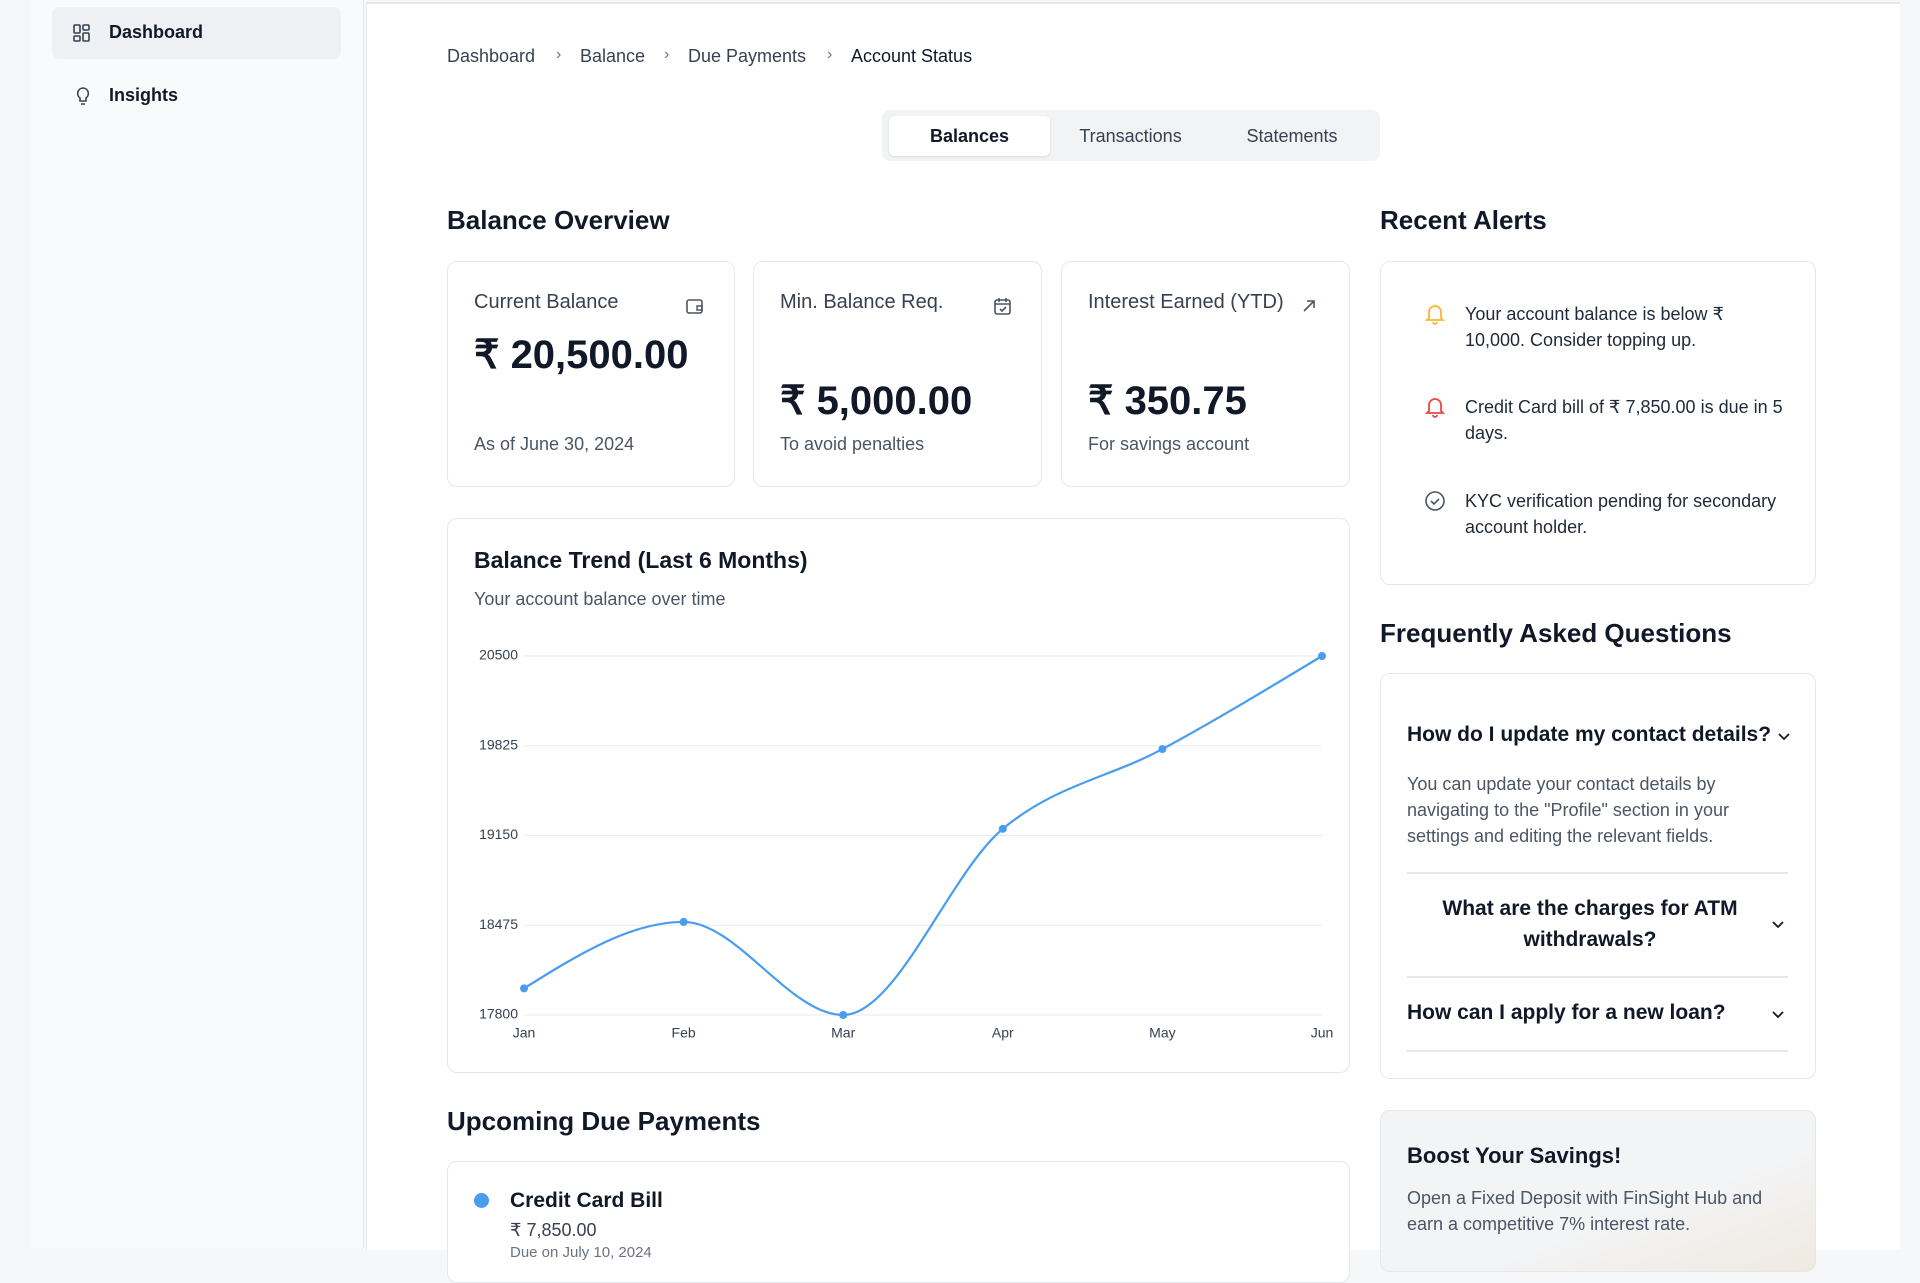  What do you see at coordinates (481, 1200) in the screenshot?
I see `status-dot` at bounding box center [481, 1200].